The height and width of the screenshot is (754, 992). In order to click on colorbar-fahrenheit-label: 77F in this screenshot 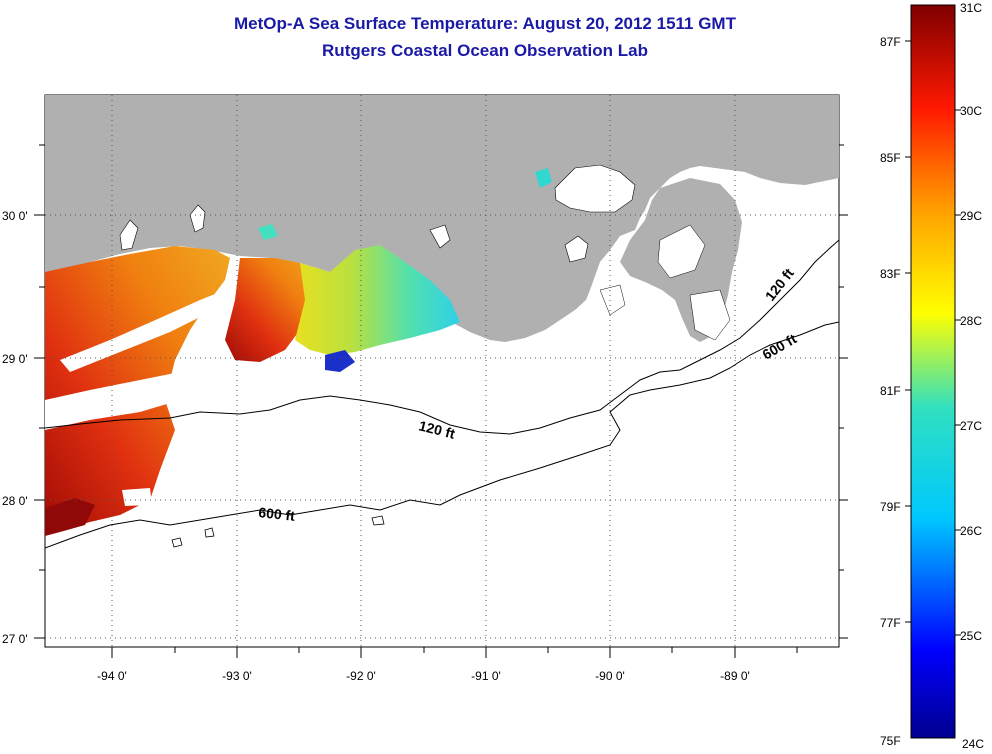, I will do `click(890, 623)`.